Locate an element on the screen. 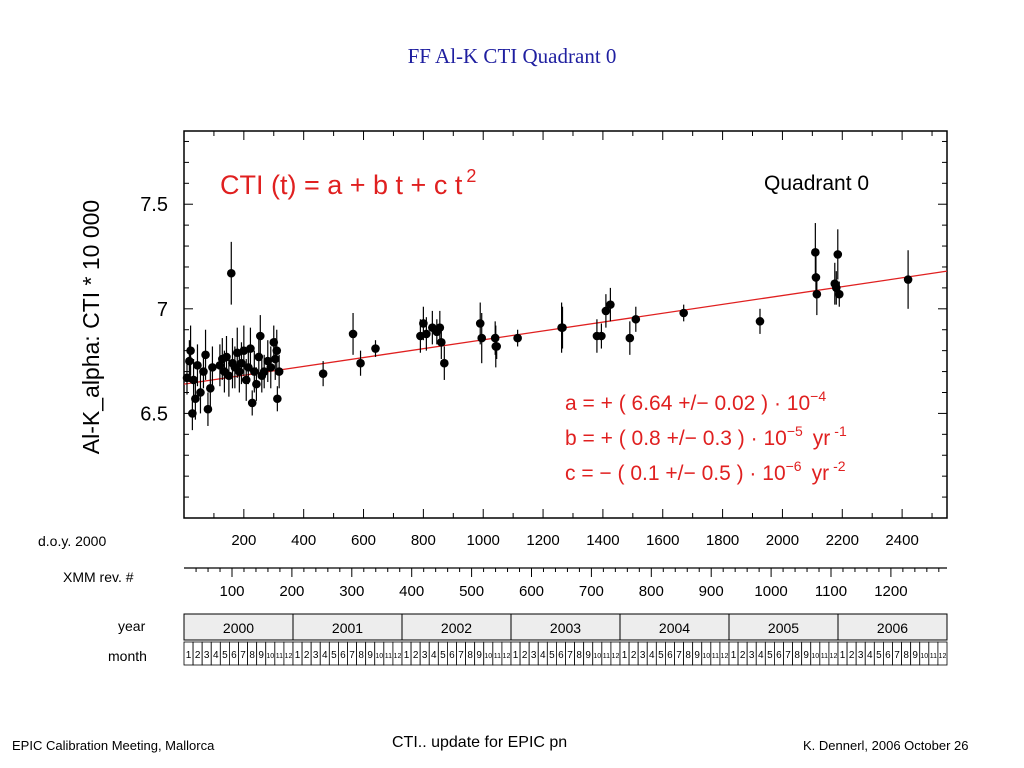 This screenshot has height=768, width=1024. rev-tick-label: 1100 is located at coordinates (831, 591).